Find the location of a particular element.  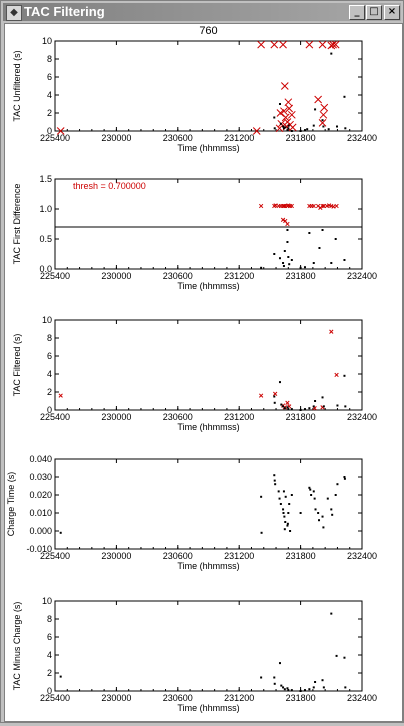

close-button: × is located at coordinates (392, 12).